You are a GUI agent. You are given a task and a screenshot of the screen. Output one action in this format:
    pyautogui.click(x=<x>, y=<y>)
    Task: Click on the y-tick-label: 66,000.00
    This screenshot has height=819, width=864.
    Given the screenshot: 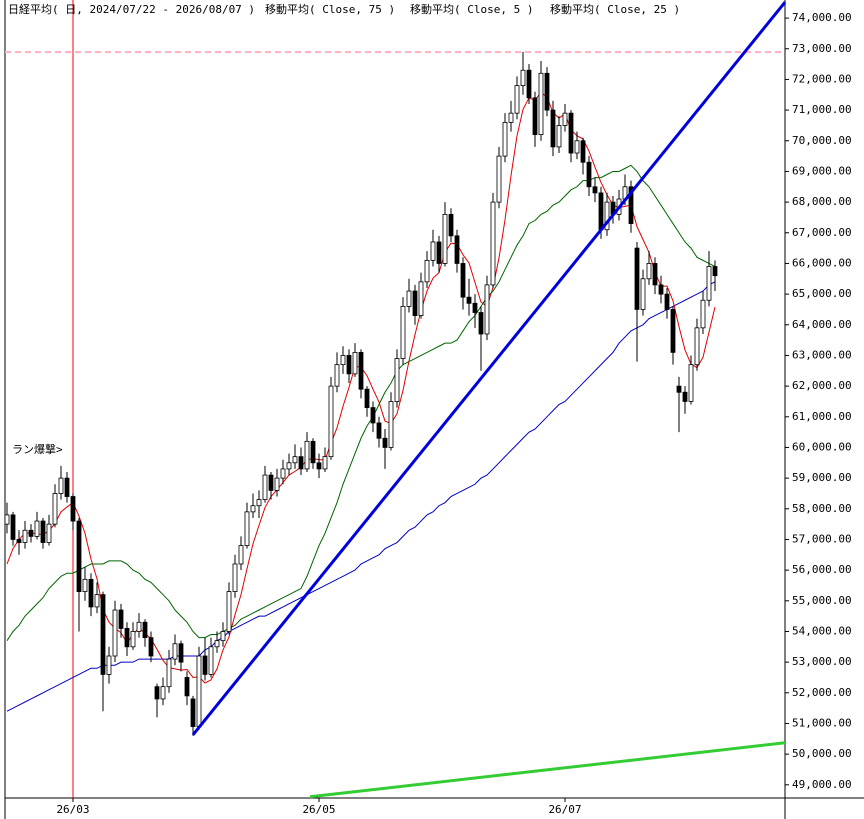 What is the action you would take?
    pyautogui.click(x=822, y=262)
    